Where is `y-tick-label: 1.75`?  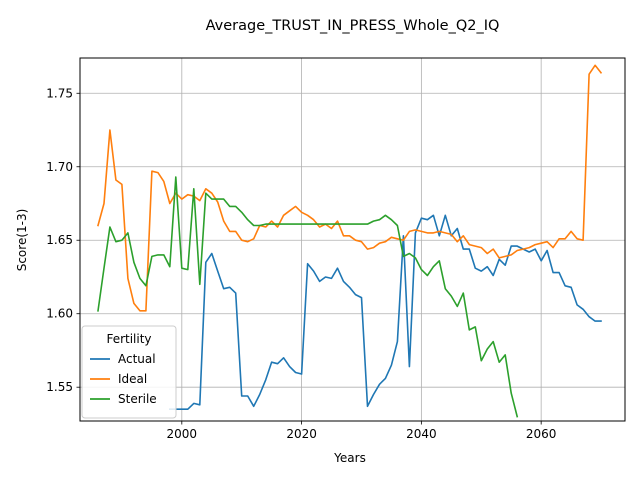
y-tick-label: 1.75 is located at coordinates (59, 93).